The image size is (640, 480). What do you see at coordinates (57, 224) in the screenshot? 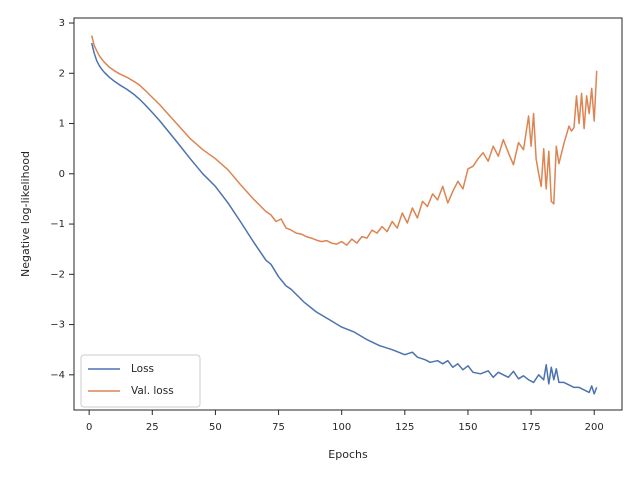
I see `y-tick-label: −1` at bounding box center [57, 224].